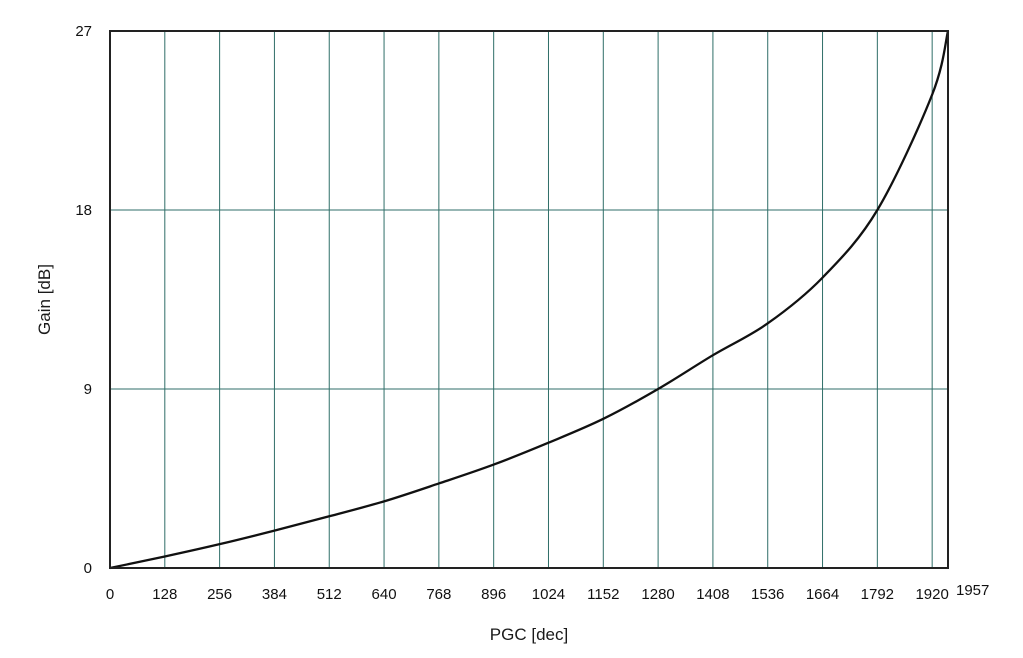 This screenshot has height=658, width=1023. What do you see at coordinates (88, 389) in the screenshot?
I see `y-tick-label: 9` at bounding box center [88, 389].